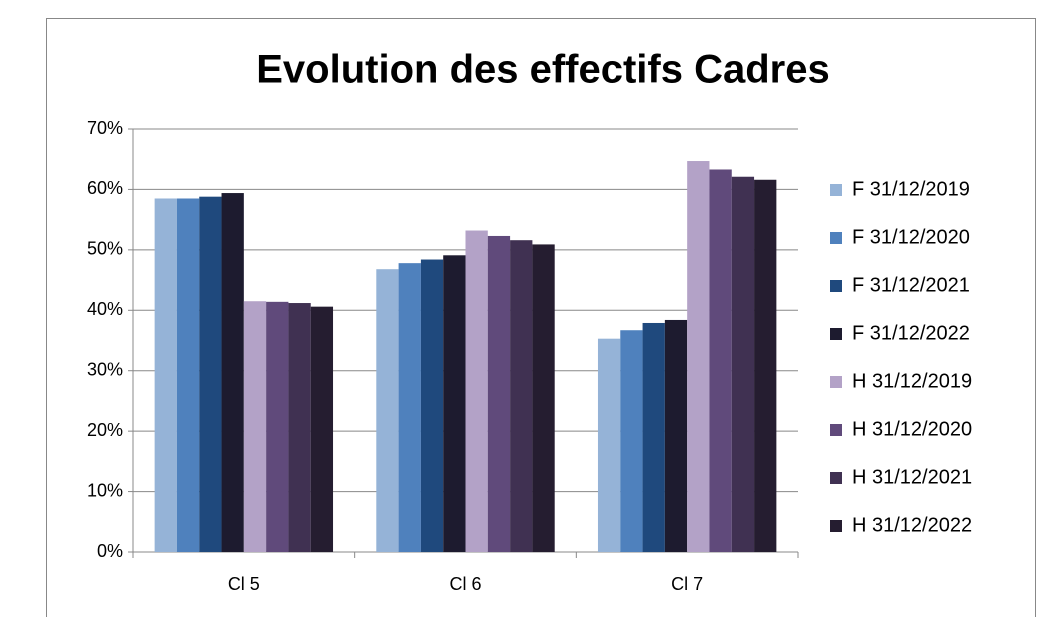 The image size is (1054, 617). What do you see at coordinates (244, 584) in the screenshot?
I see `x-tick-label: Cl 5` at bounding box center [244, 584].